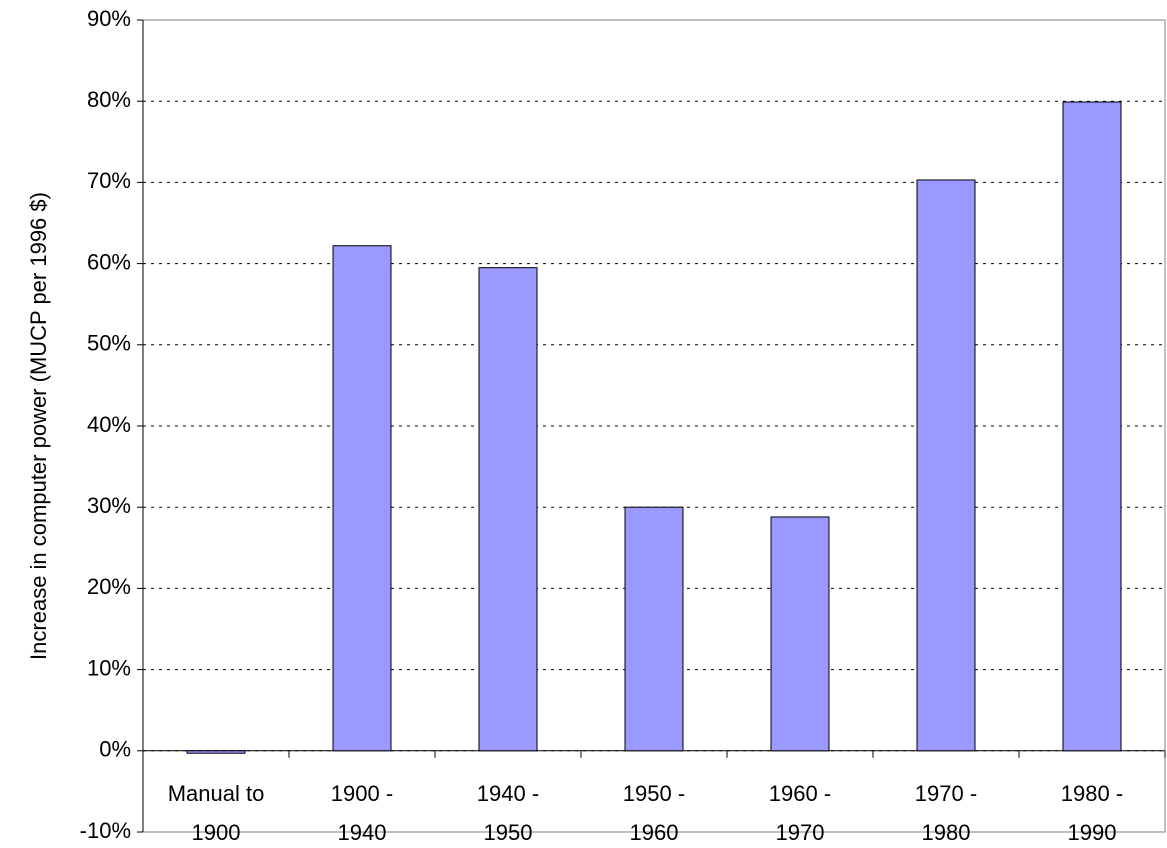 The height and width of the screenshot is (848, 1167). I want to click on x-tick-label: Manual to 1900, so click(216, 813).